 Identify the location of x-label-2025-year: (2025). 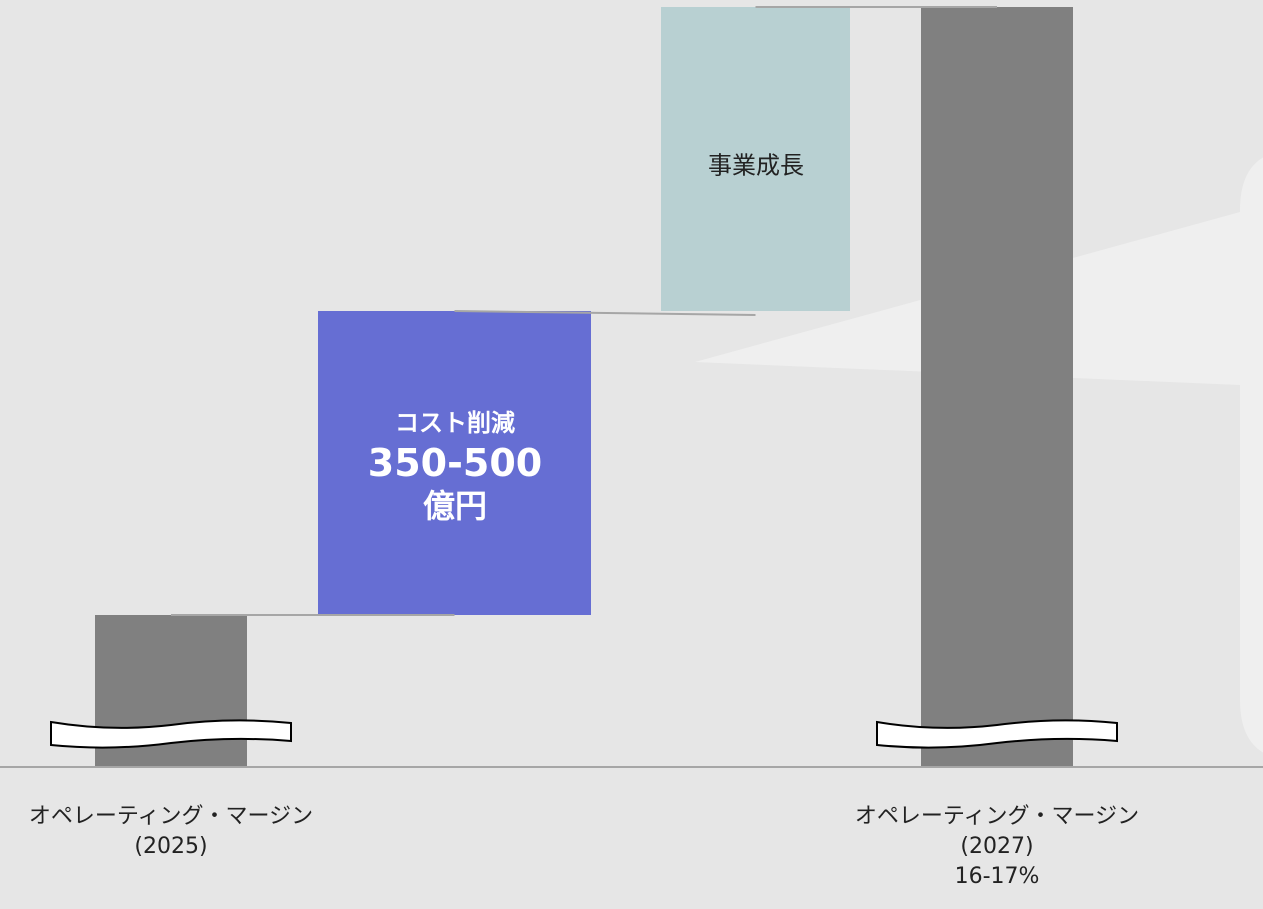
(171, 846).